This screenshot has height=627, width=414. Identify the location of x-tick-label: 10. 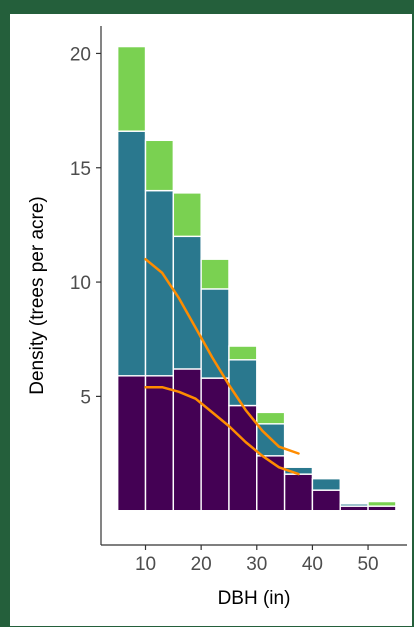
(145, 564).